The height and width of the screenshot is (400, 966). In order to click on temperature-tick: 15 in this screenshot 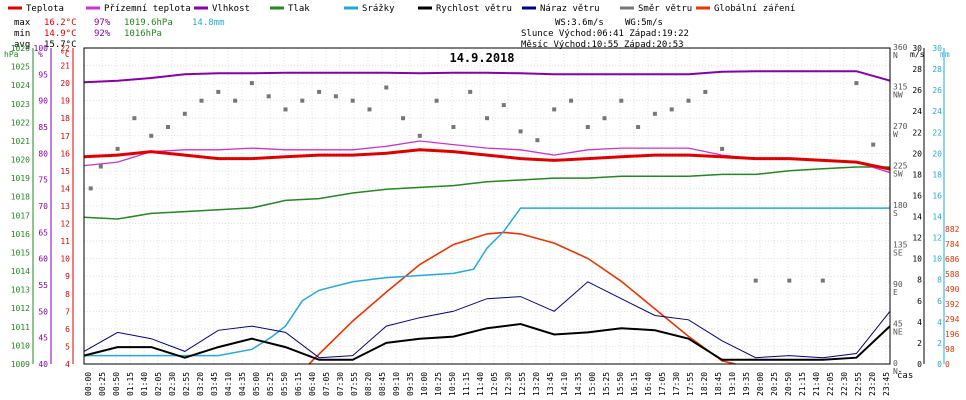, I will do `click(65, 171)`.